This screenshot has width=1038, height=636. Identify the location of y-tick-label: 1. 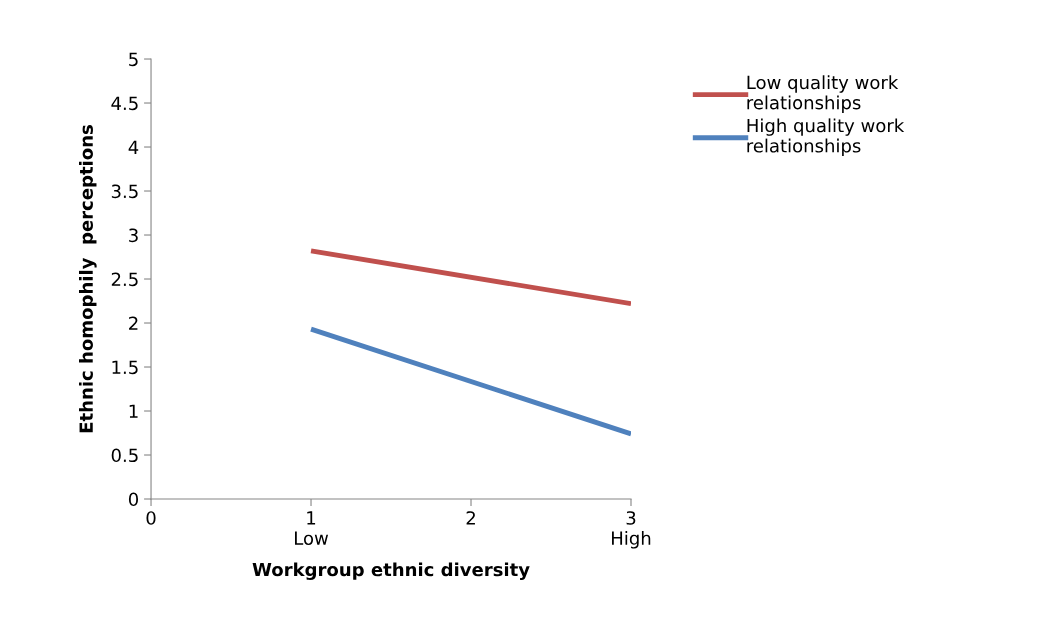
(133, 411).